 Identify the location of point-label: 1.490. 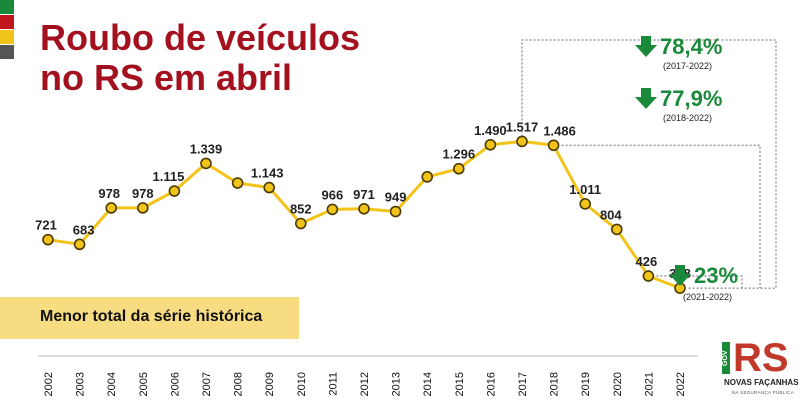
(490, 130).